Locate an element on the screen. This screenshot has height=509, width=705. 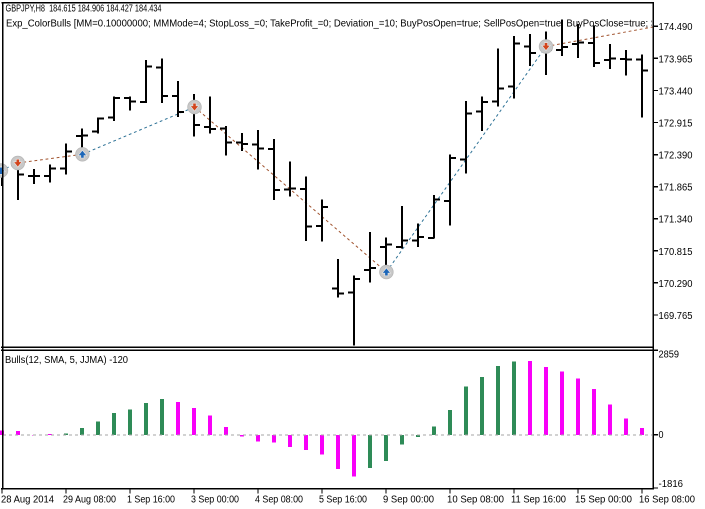
svg-text: 2859 is located at coordinates (669, 355).